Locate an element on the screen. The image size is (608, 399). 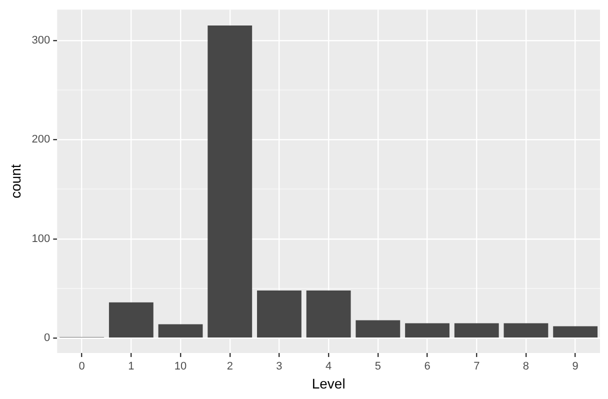
y-axis-title: count is located at coordinates (15, 181).